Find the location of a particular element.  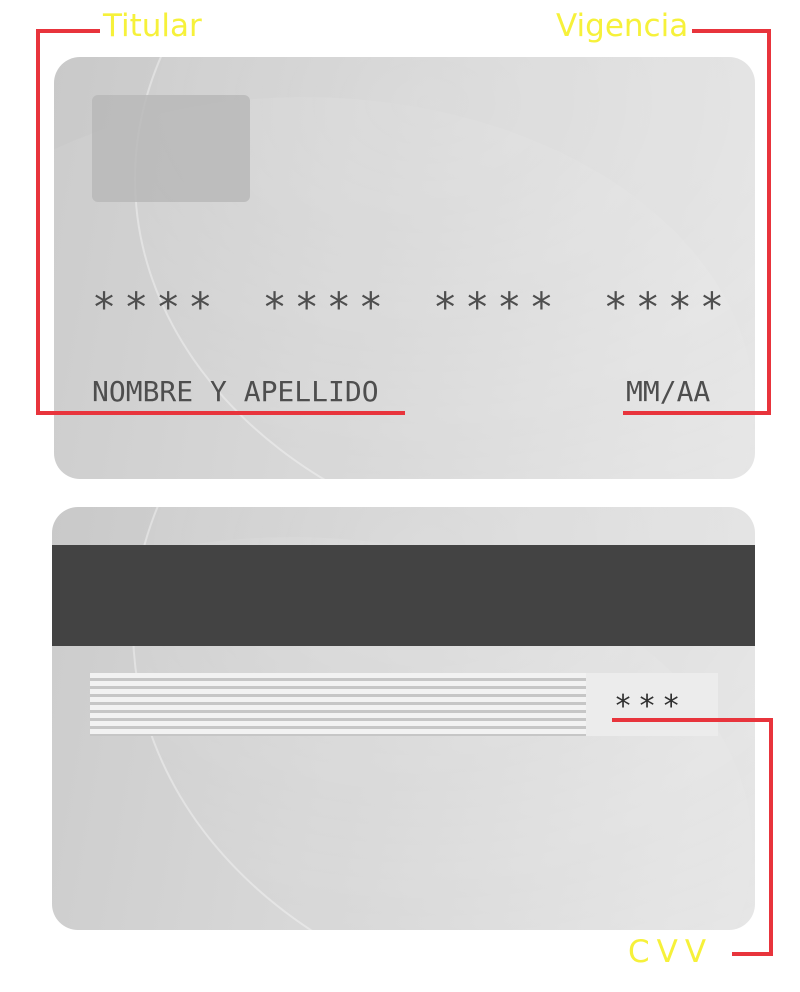

signature-strip is located at coordinates (338, 704).